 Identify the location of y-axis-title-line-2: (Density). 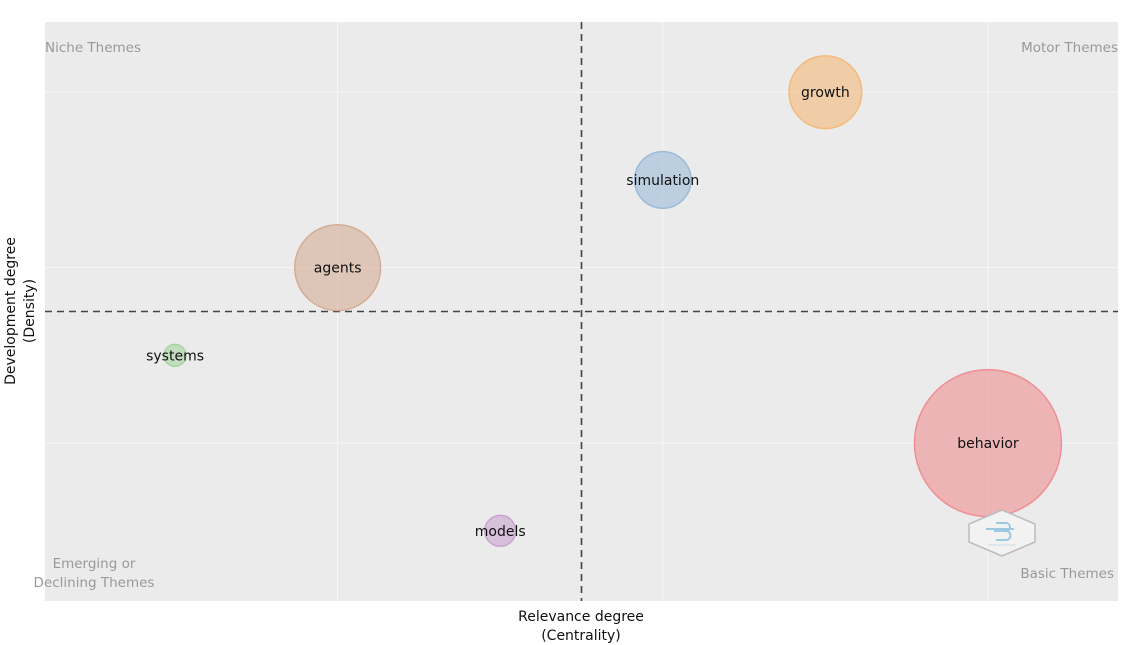
(30, 311).